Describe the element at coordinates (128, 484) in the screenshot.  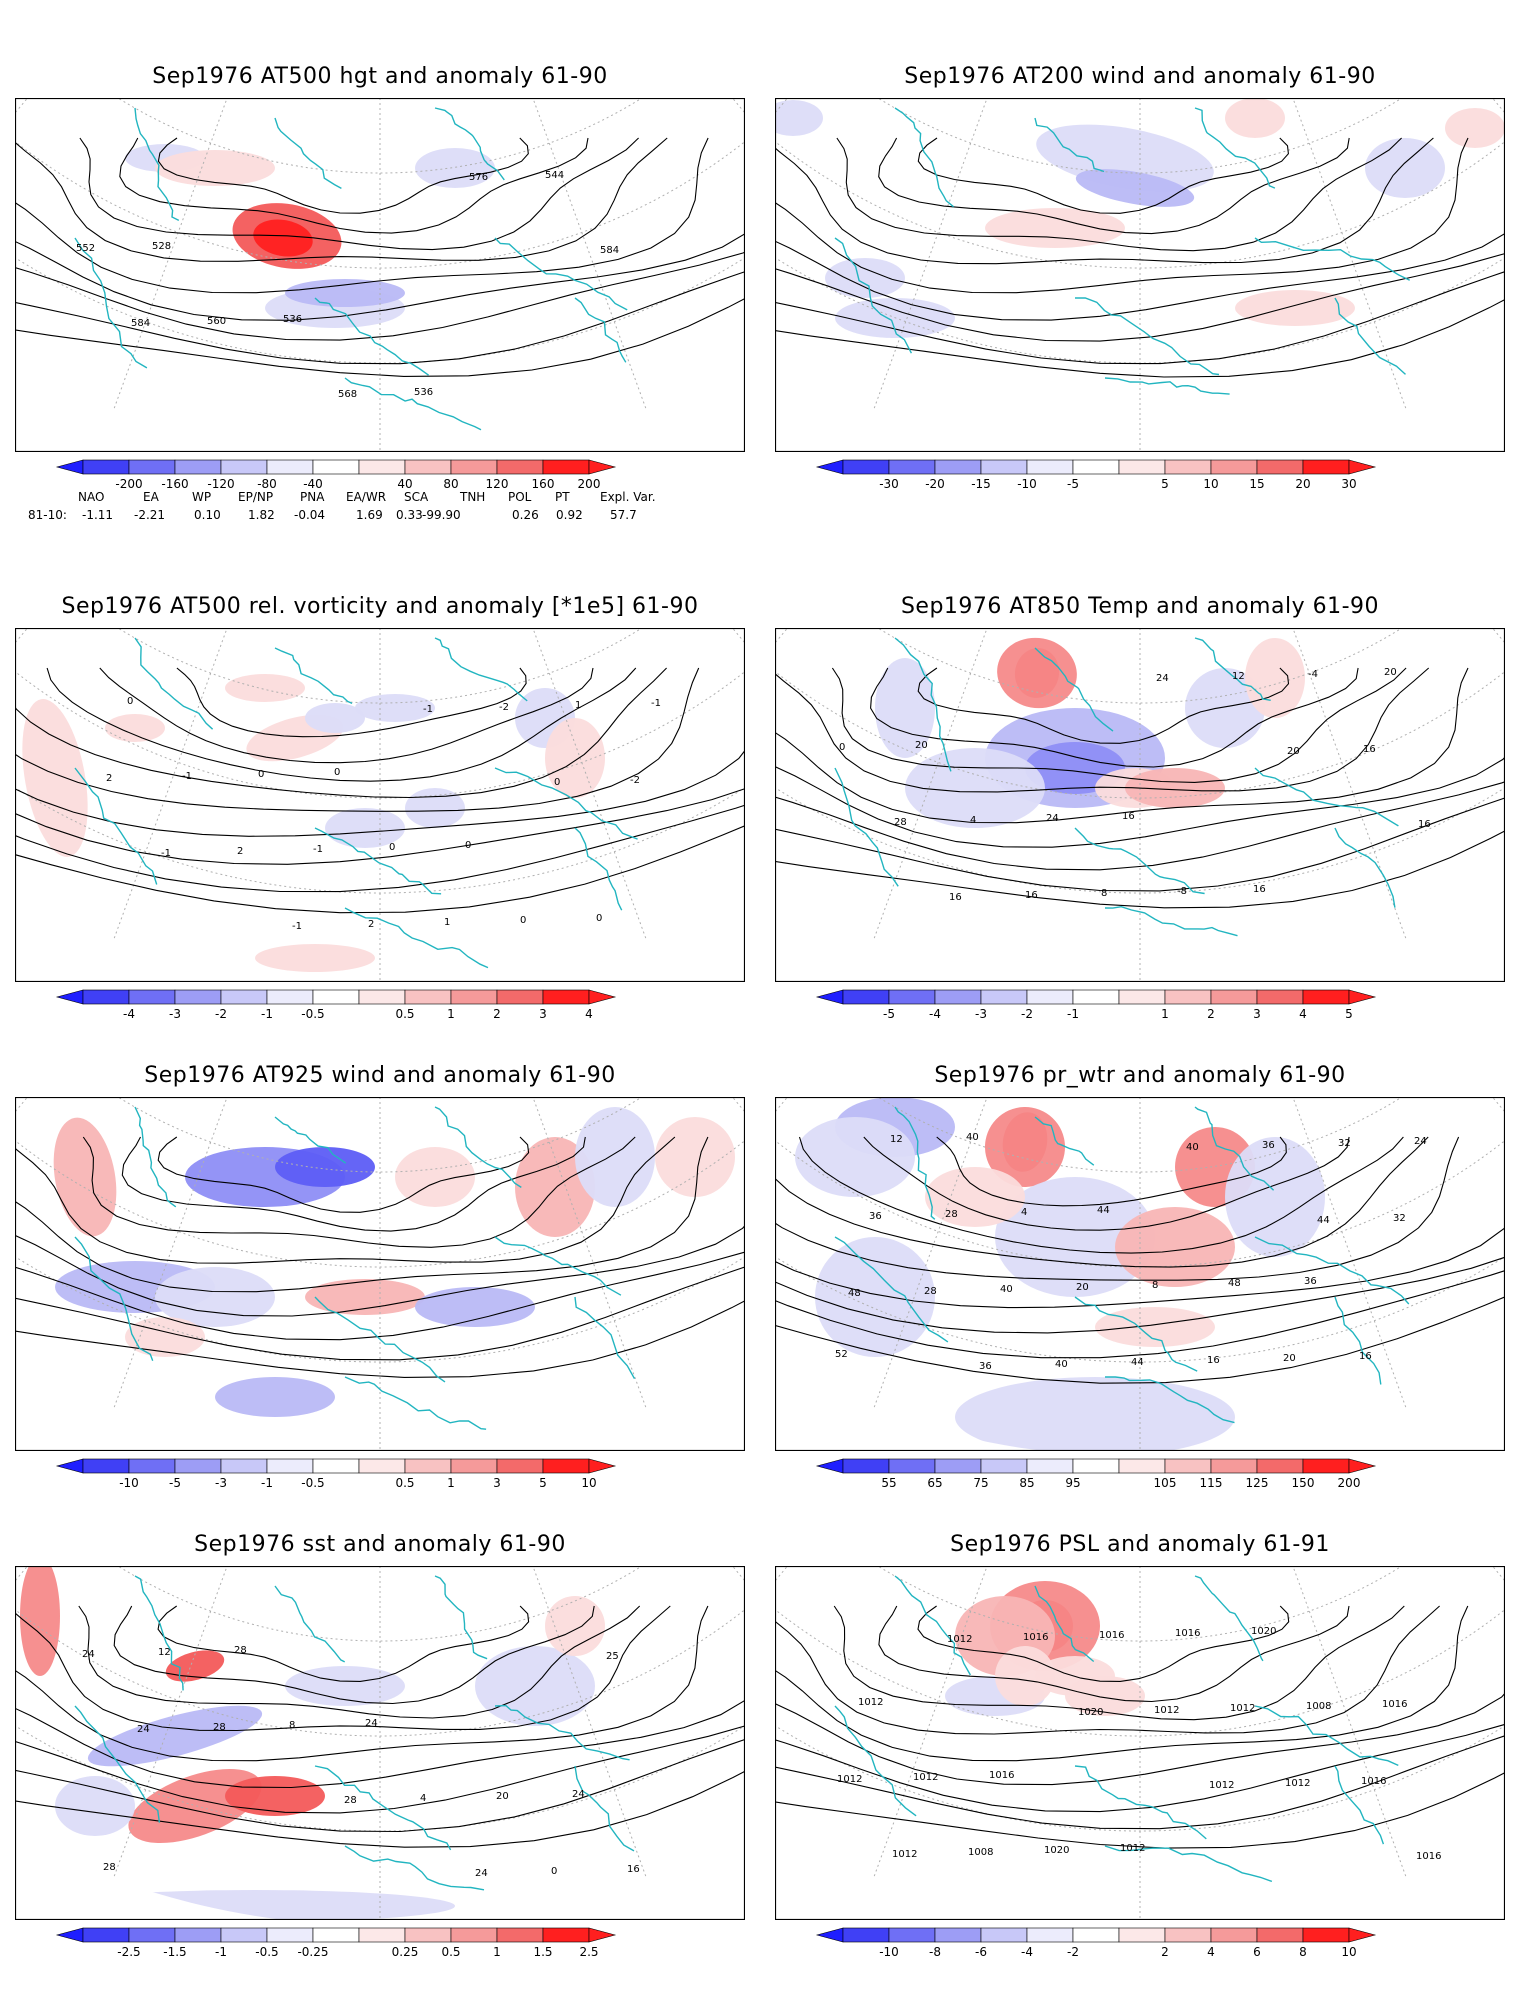
I see `colorbar-tick-label: -200` at that location.